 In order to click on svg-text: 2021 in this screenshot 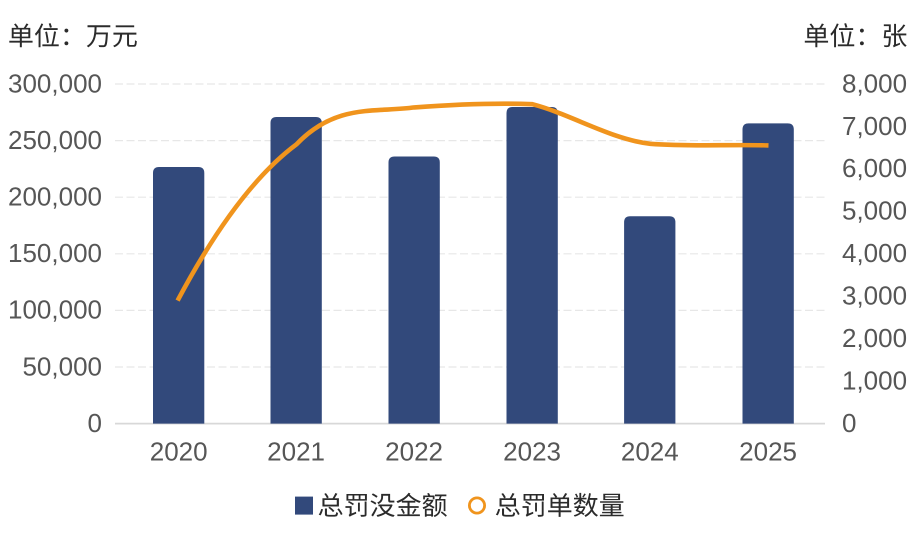, I will do `click(296, 452)`.